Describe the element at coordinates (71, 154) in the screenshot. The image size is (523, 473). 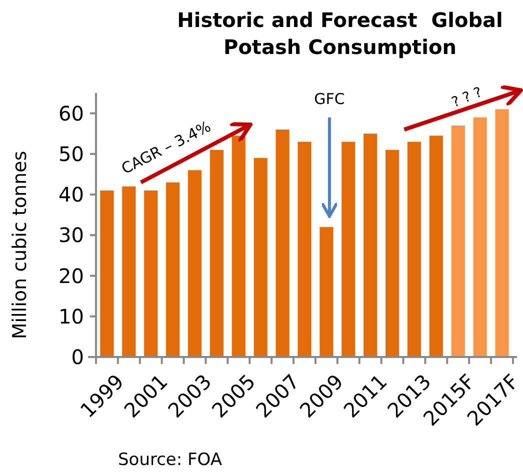
I see `y-tick-label: 50` at that location.